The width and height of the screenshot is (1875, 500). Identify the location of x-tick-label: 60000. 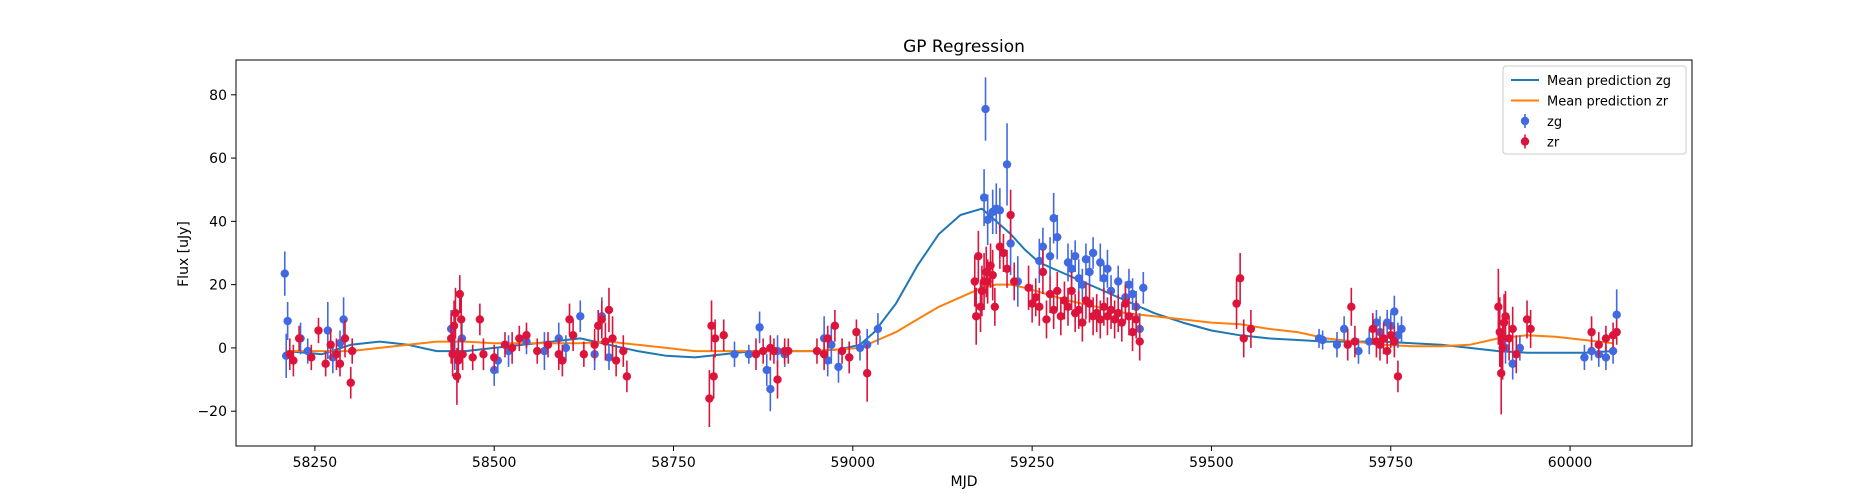
(1570, 463).